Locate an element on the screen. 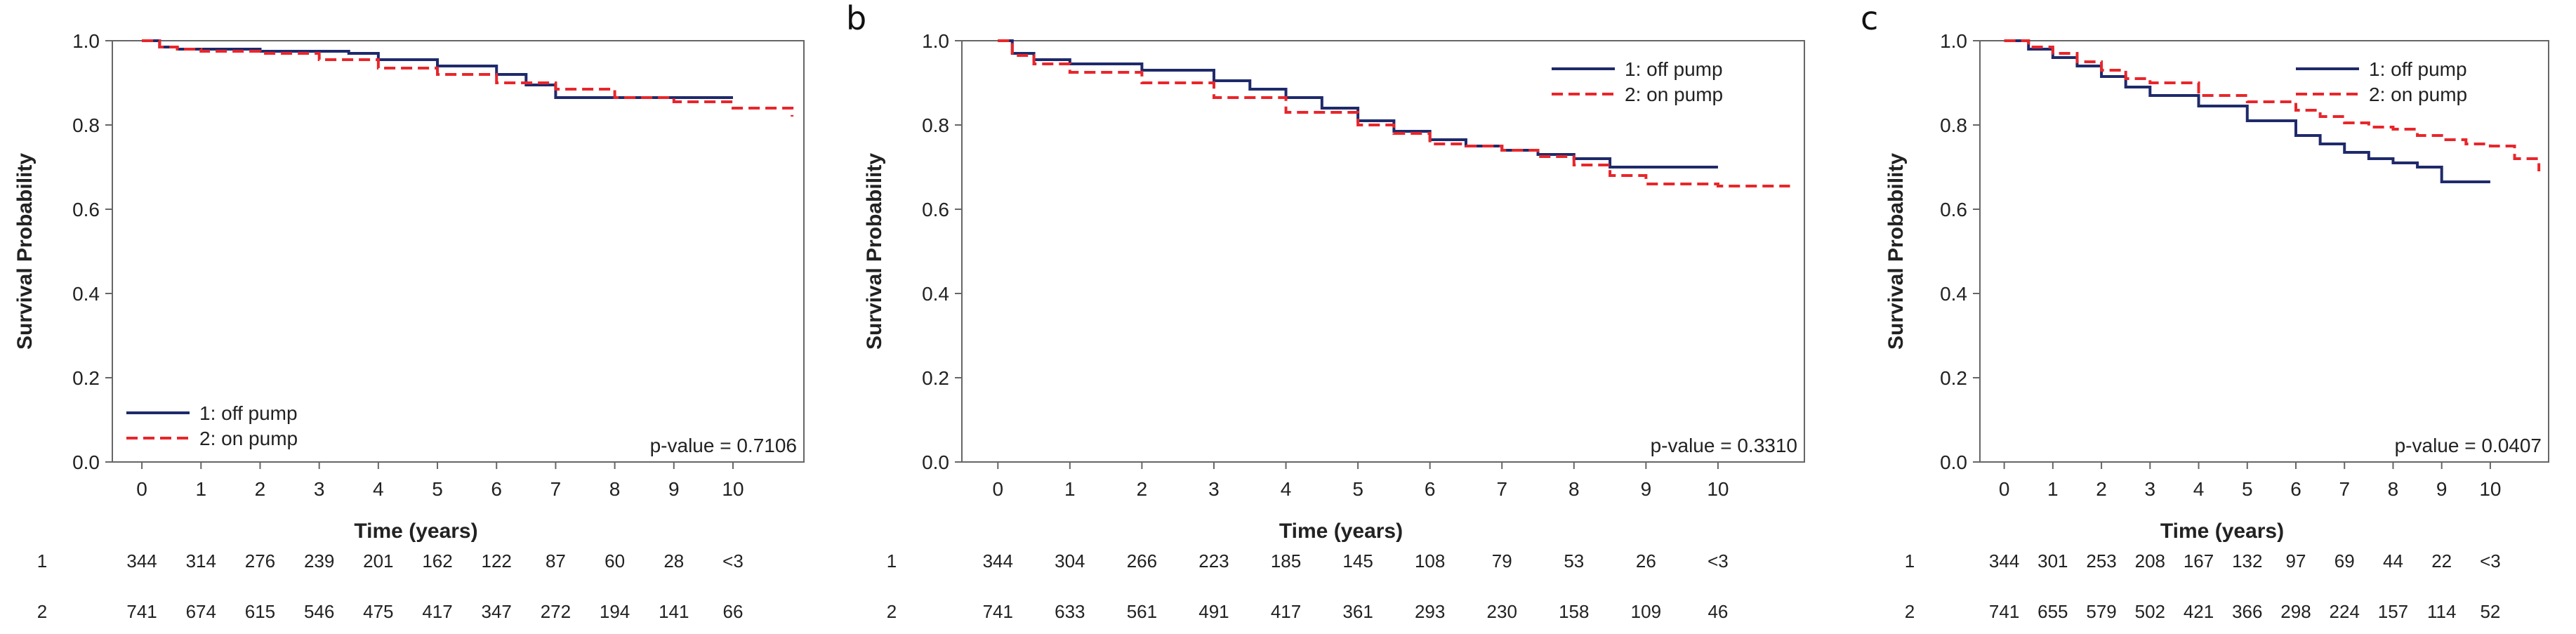 Image resolution: width=2576 pixels, height=634 pixels. risk-value: 108 is located at coordinates (1430, 561).